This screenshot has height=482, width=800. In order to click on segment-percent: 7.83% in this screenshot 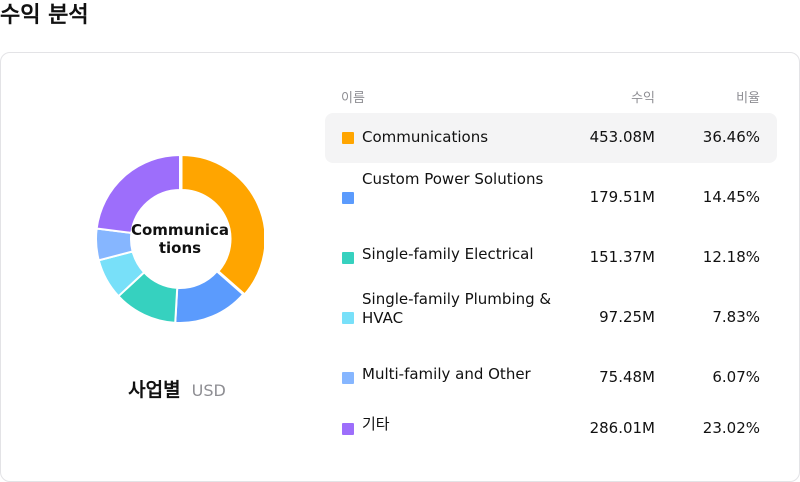, I will do `click(736, 317)`.